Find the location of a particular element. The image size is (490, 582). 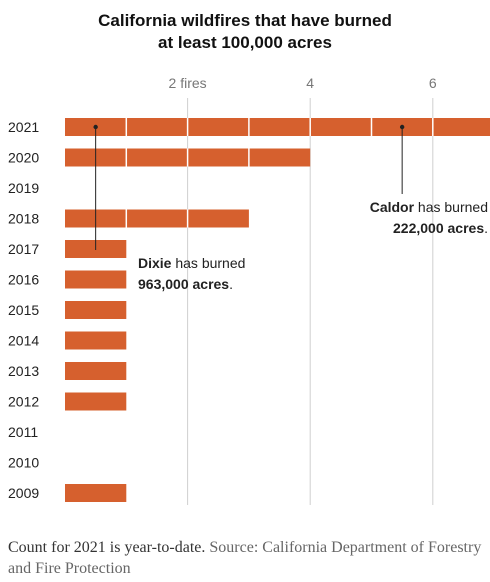

annotation-line-2-caldor: 222,000 acres. is located at coordinates (440, 228).